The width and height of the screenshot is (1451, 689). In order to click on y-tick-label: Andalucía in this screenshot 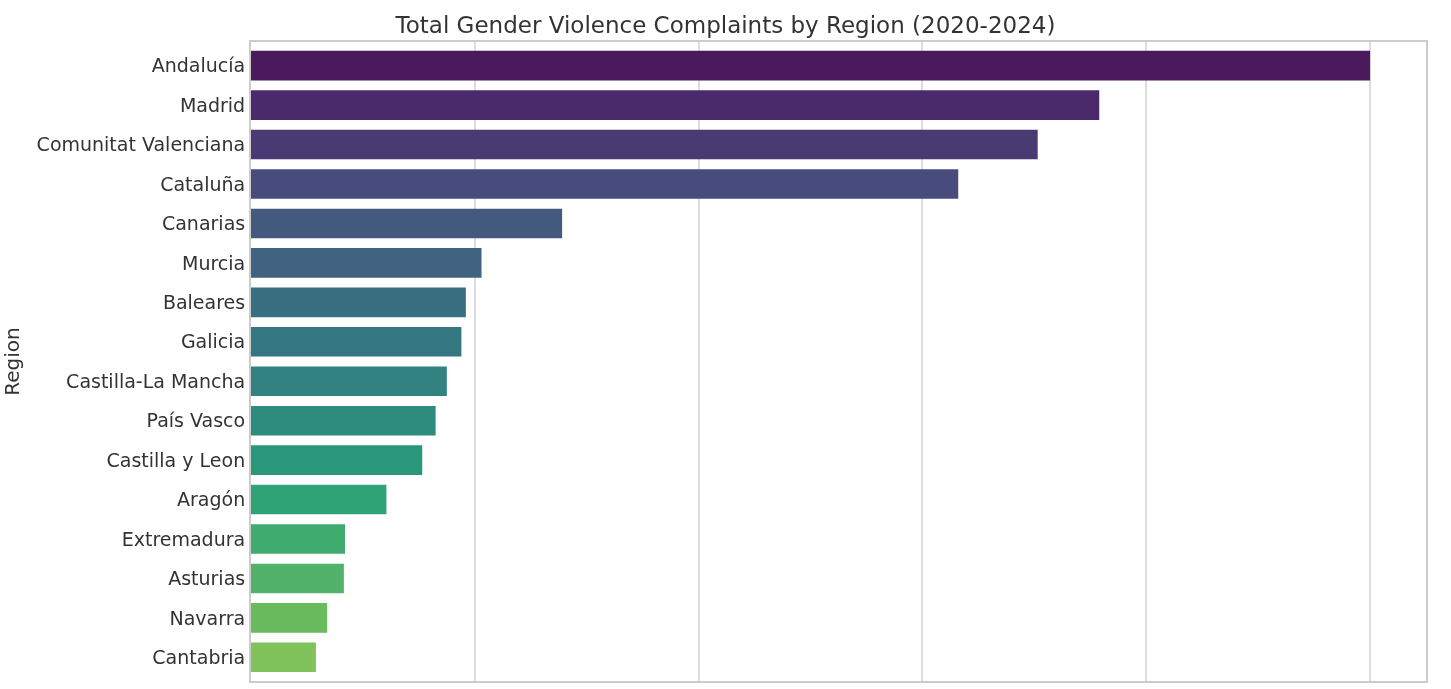, I will do `click(198, 65)`.